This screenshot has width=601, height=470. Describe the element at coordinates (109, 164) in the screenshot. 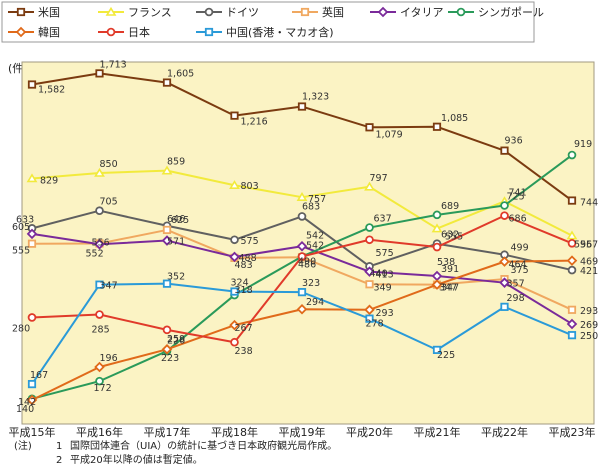

I see `data-label: 850` at that location.